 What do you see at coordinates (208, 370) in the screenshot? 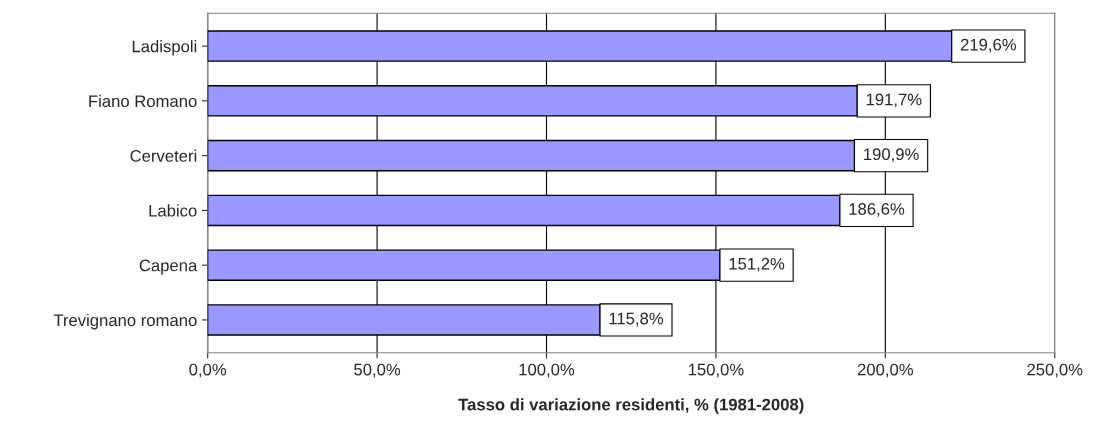
I see `x-tick-label: 0,0%` at bounding box center [208, 370].